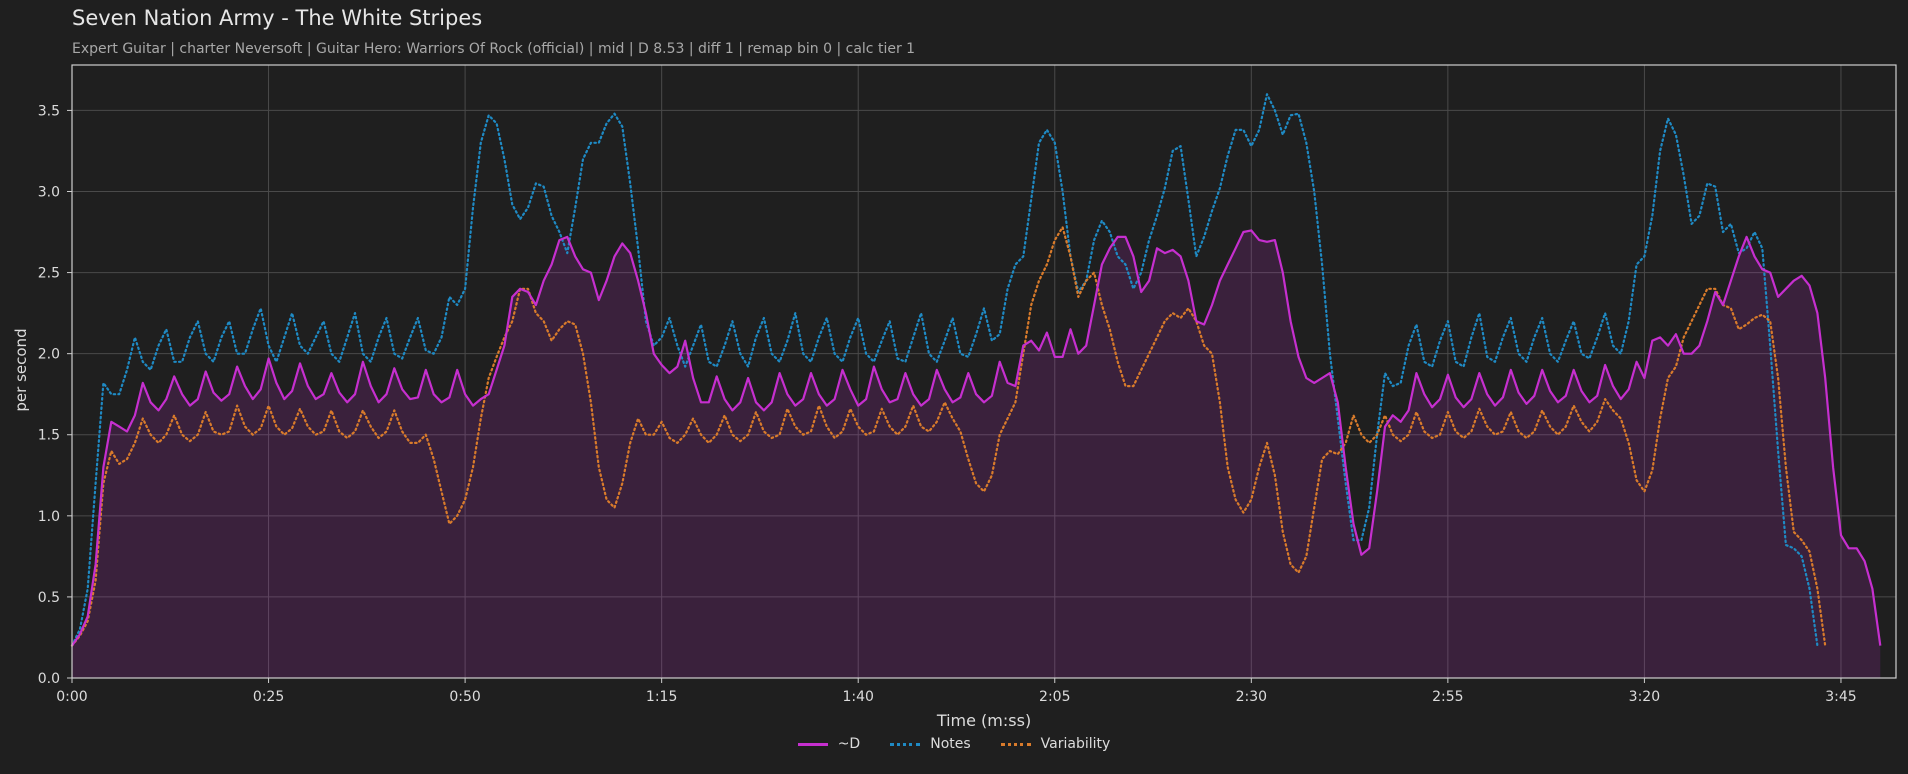 The image size is (1908, 774). What do you see at coordinates (21, 369) in the screenshot?
I see `y-axis-label: per second` at bounding box center [21, 369].